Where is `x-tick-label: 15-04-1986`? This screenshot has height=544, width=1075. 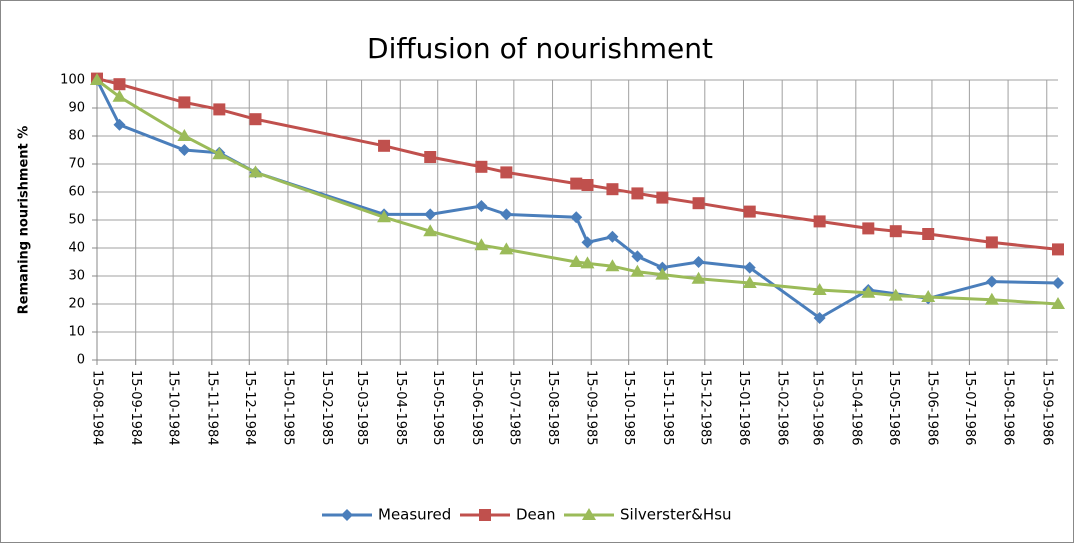 x-tick-label: 15-04-1986 is located at coordinates (855, 408).